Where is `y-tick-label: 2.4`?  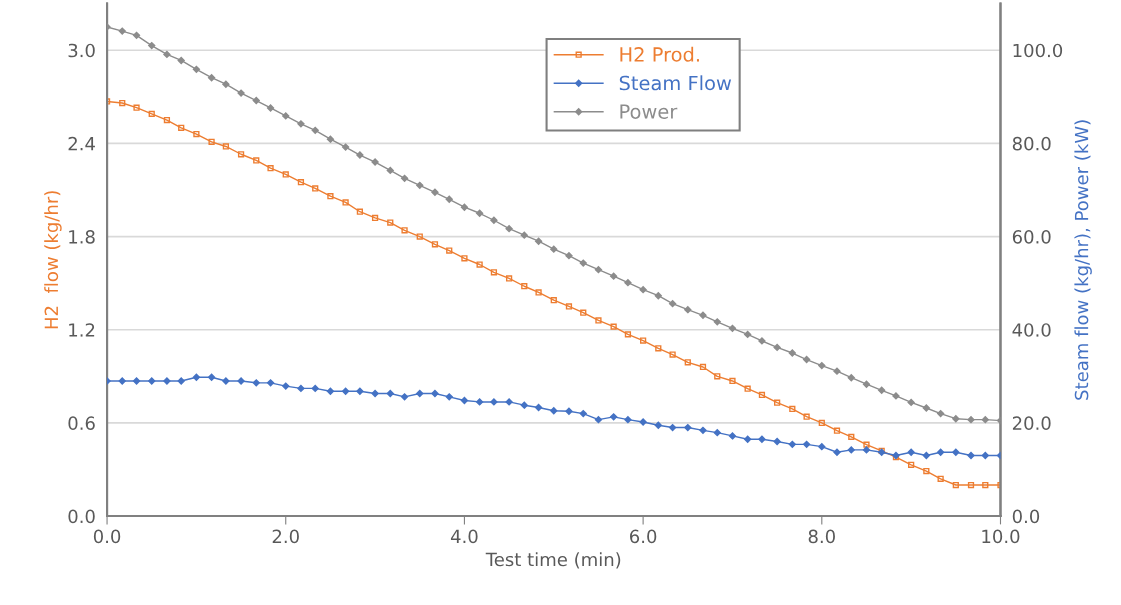 y-tick-label: 2.4 is located at coordinates (81, 143).